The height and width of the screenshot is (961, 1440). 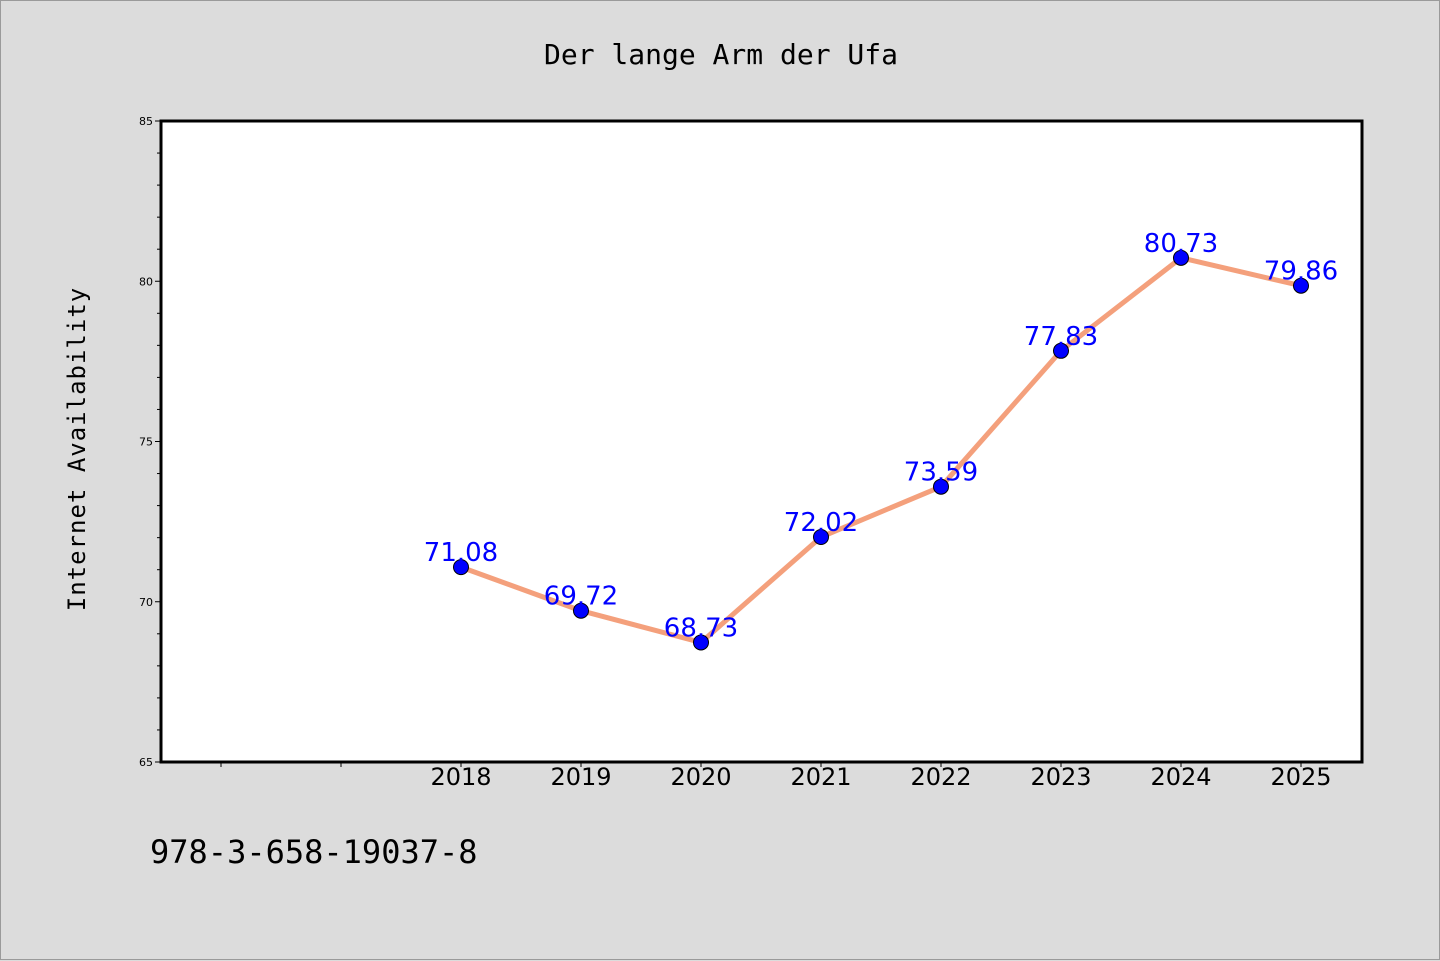 I want to click on data-label: 79.86, so click(x=1301, y=272).